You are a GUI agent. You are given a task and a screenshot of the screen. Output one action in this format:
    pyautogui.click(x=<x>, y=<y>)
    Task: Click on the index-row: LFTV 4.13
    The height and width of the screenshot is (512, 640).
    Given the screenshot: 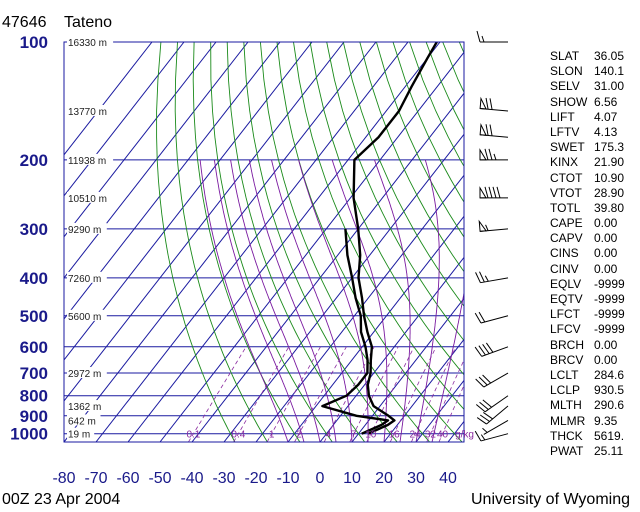 What is the action you would take?
    pyautogui.click(x=590, y=132)
    